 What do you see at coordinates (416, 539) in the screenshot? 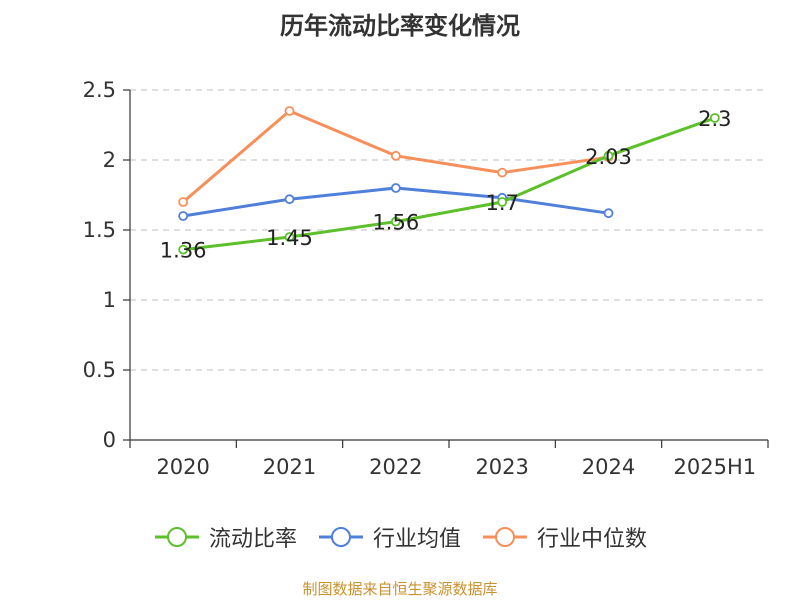
I see `legend-label: 行业均值` at bounding box center [416, 539].